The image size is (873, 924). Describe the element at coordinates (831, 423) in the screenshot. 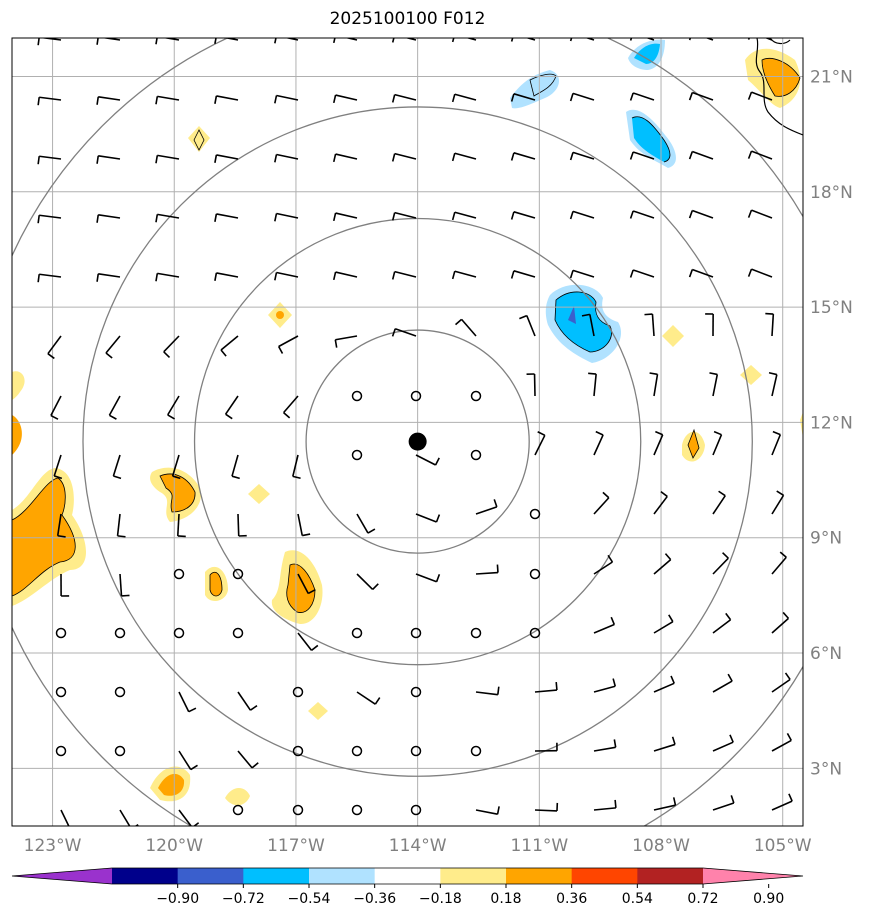

I see `lat-tick-label: 12°N` at that location.